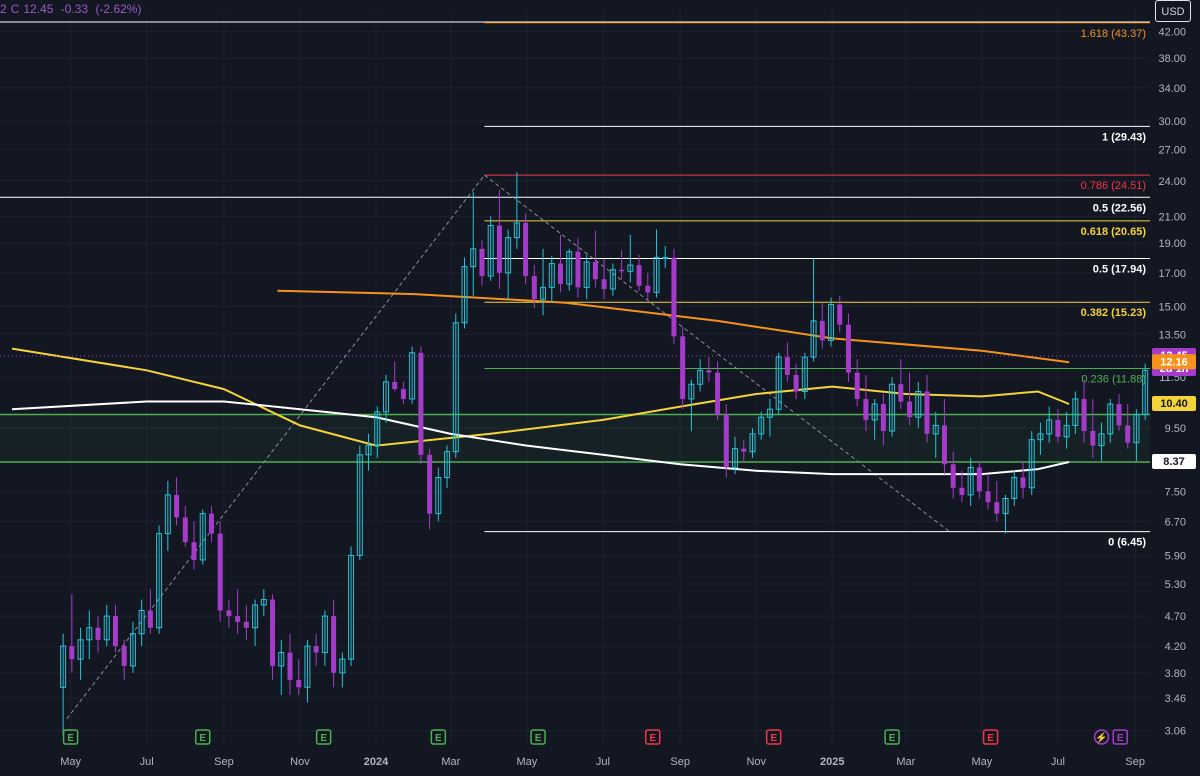 The height and width of the screenshot is (776, 1200). What do you see at coordinates (595, 737) in the screenshot?
I see `event-markers: E E E E E E E E E ⚡ E` at bounding box center [595, 737].